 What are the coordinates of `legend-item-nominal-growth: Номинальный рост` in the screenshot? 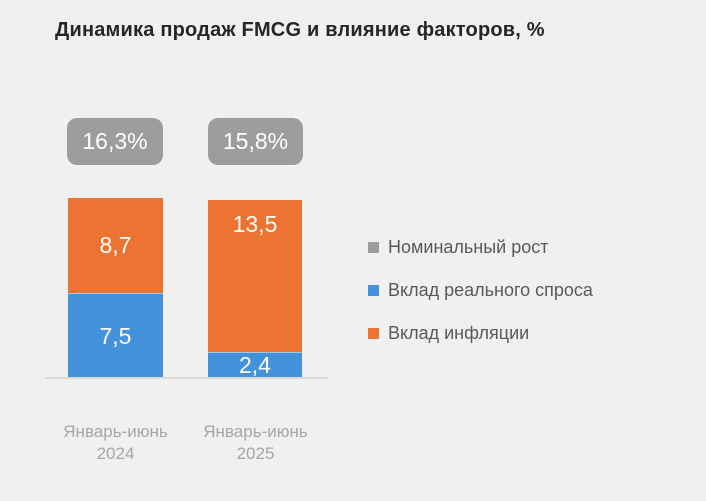 It's located at (480, 247).